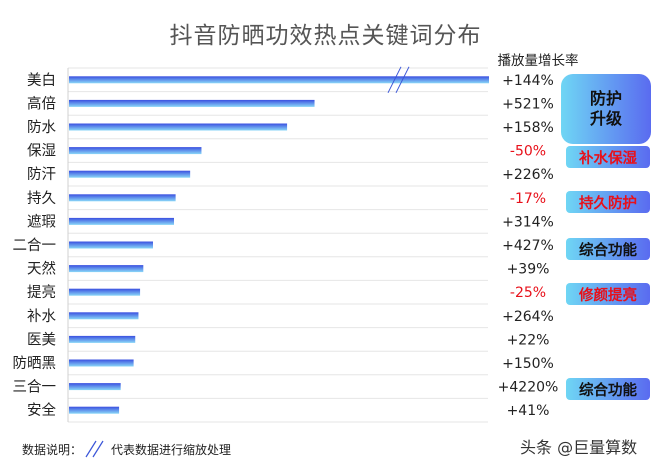 The height and width of the screenshot is (466, 651). I want to click on watermark: 头条 @巨量算数, so click(579, 447).